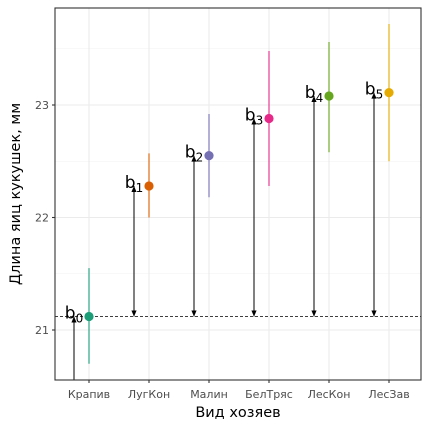 Image resolution: width=432 pixels, height=432 pixels. I want to click on coefficient-label-2: b2, so click(194, 154).